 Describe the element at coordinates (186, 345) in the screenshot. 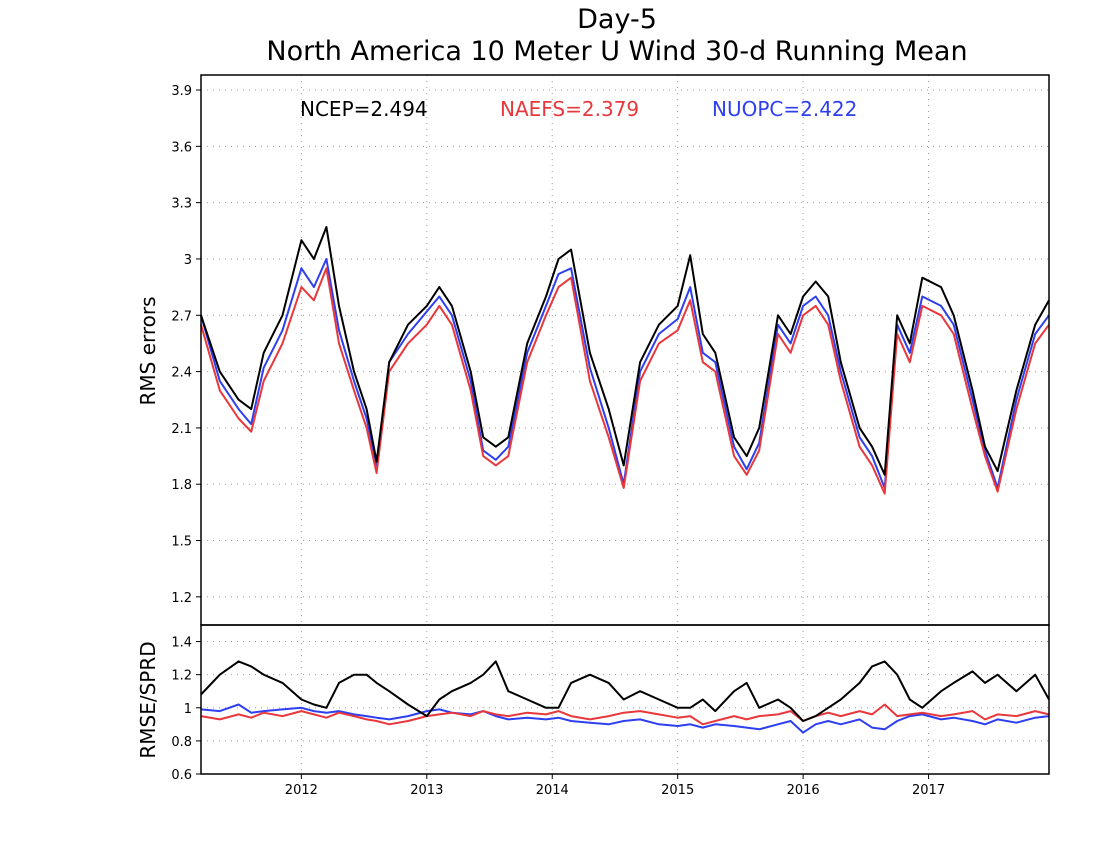

I see `upper-y-ticks: 1.2 1.5 1.8 2.1 2.4 2.7 3 3.3 3.6 3.9` at that location.